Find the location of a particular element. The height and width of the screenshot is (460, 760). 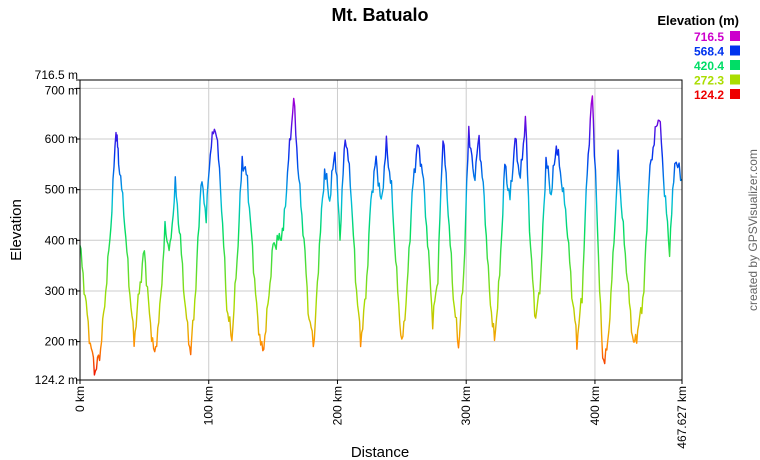

x-tick-label: 400 km is located at coordinates (595, 405).